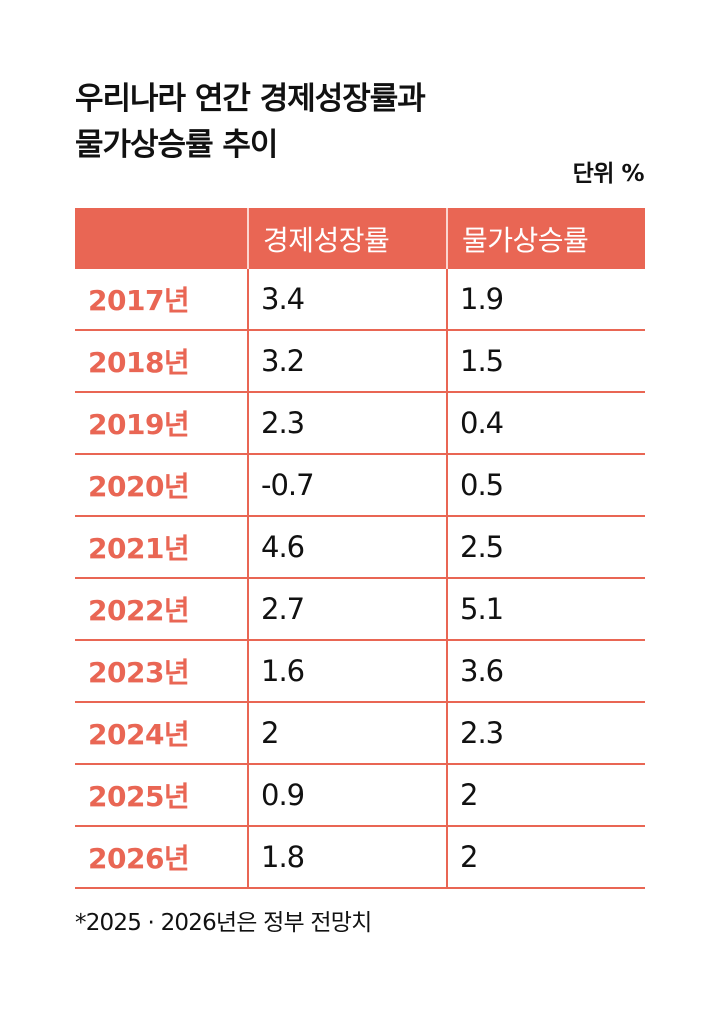  Describe the element at coordinates (161, 857) in the screenshot. I see `year-cell: 2026년` at that location.